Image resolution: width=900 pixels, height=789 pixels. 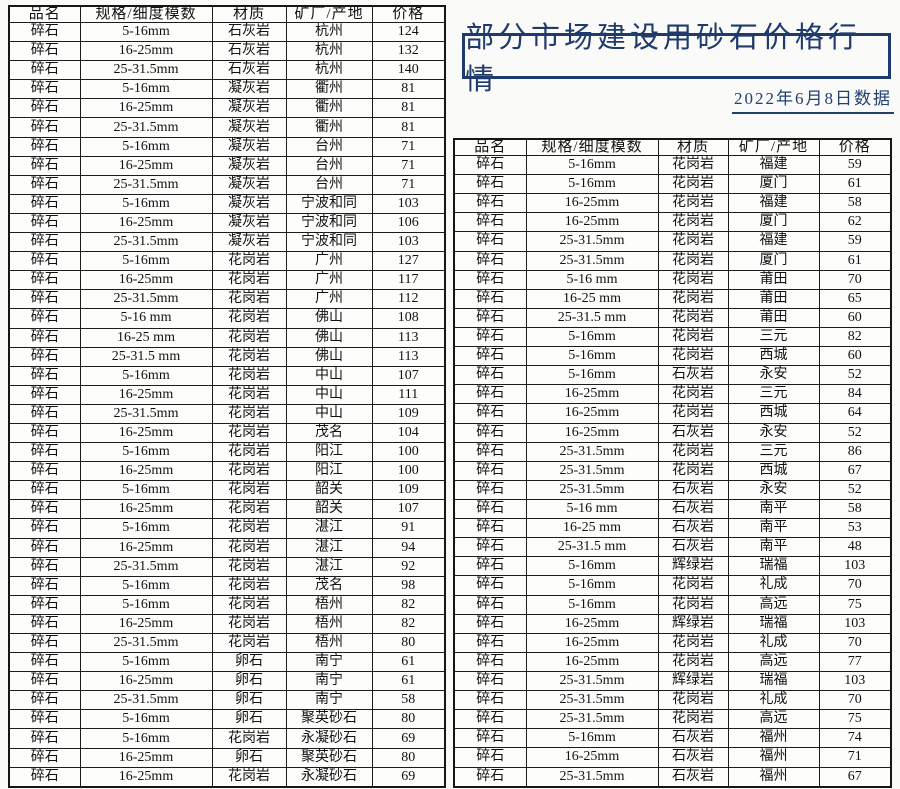 I want to click on table-row: 碎石 25-31.5mm 花岗岩 湛江 92, so click(x=227, y=566).